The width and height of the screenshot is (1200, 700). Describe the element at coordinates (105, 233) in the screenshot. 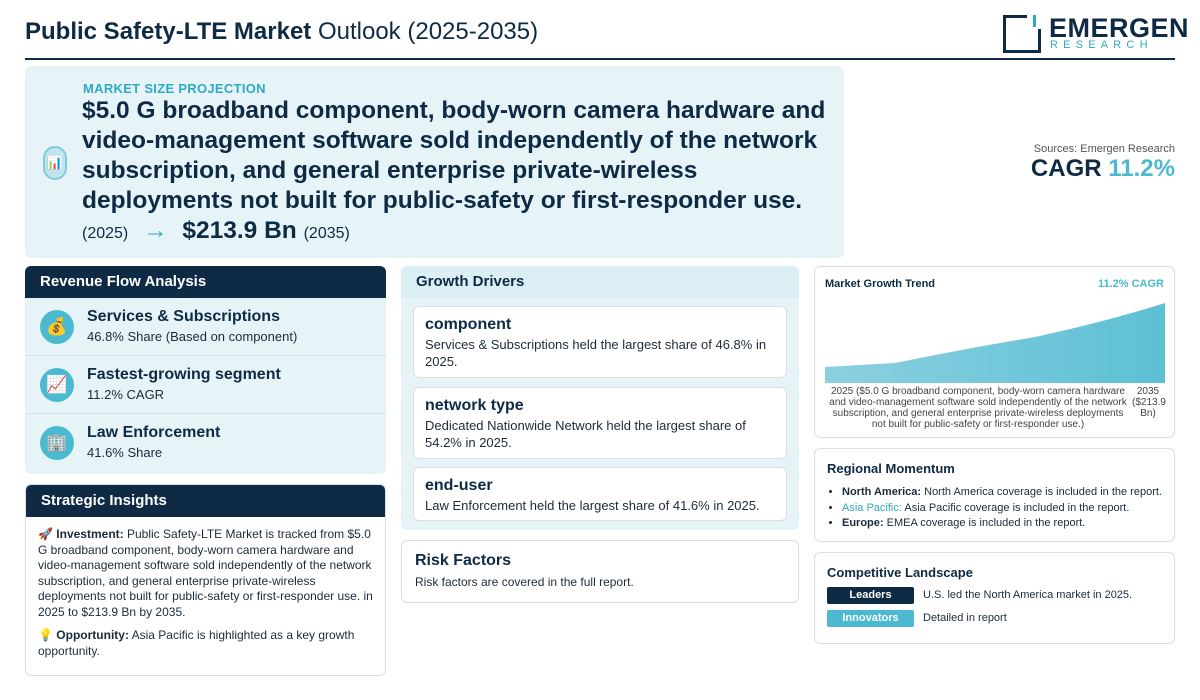

I see `hero-start-year: (2025)` at that location.